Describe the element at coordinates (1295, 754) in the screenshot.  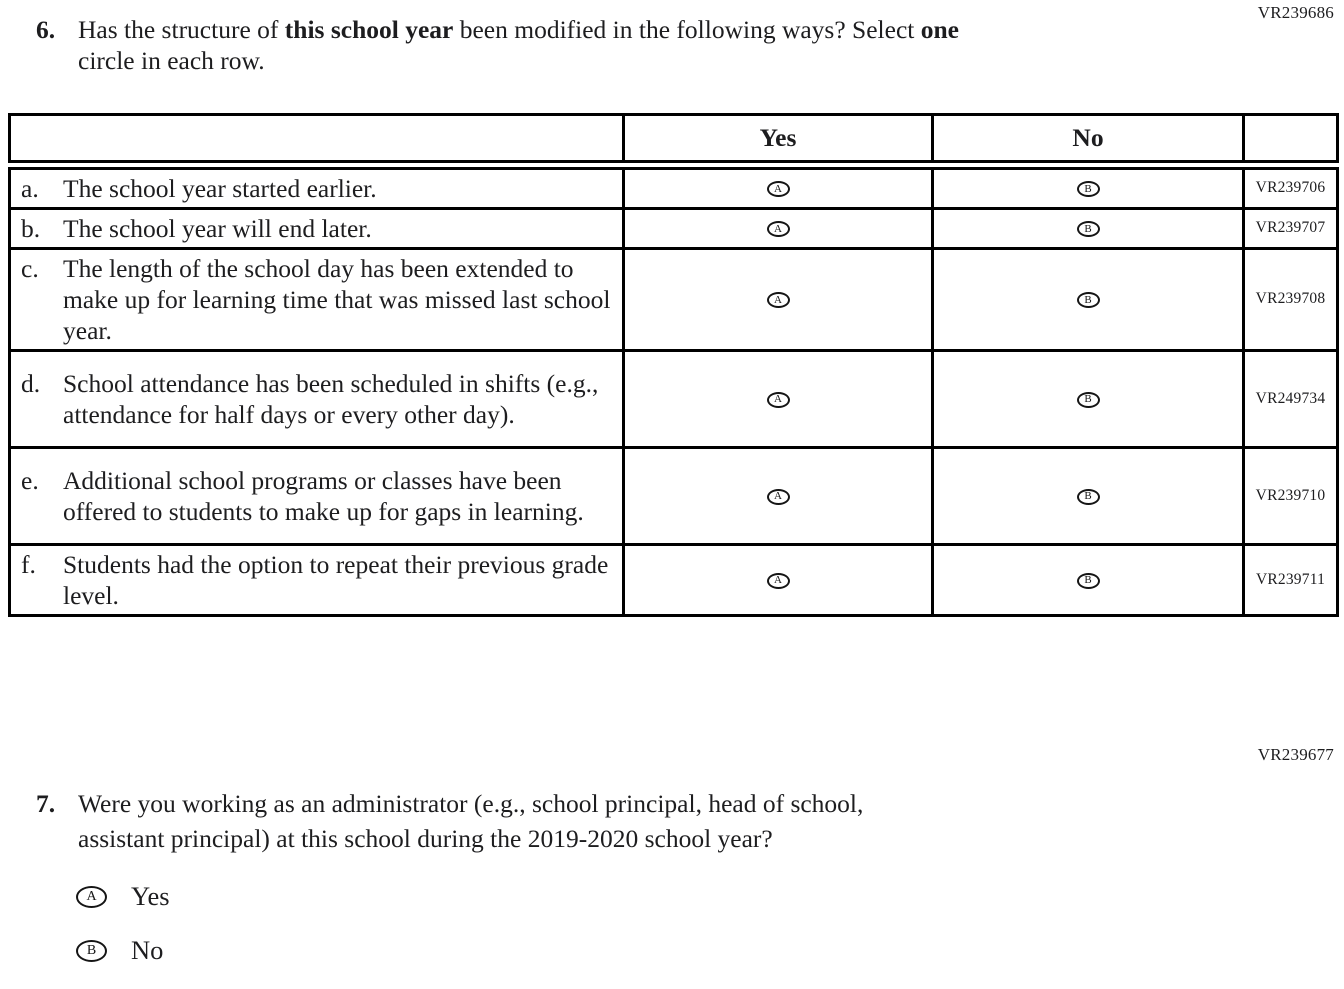
I see `form-code-q7-section: VR239677` at that location.